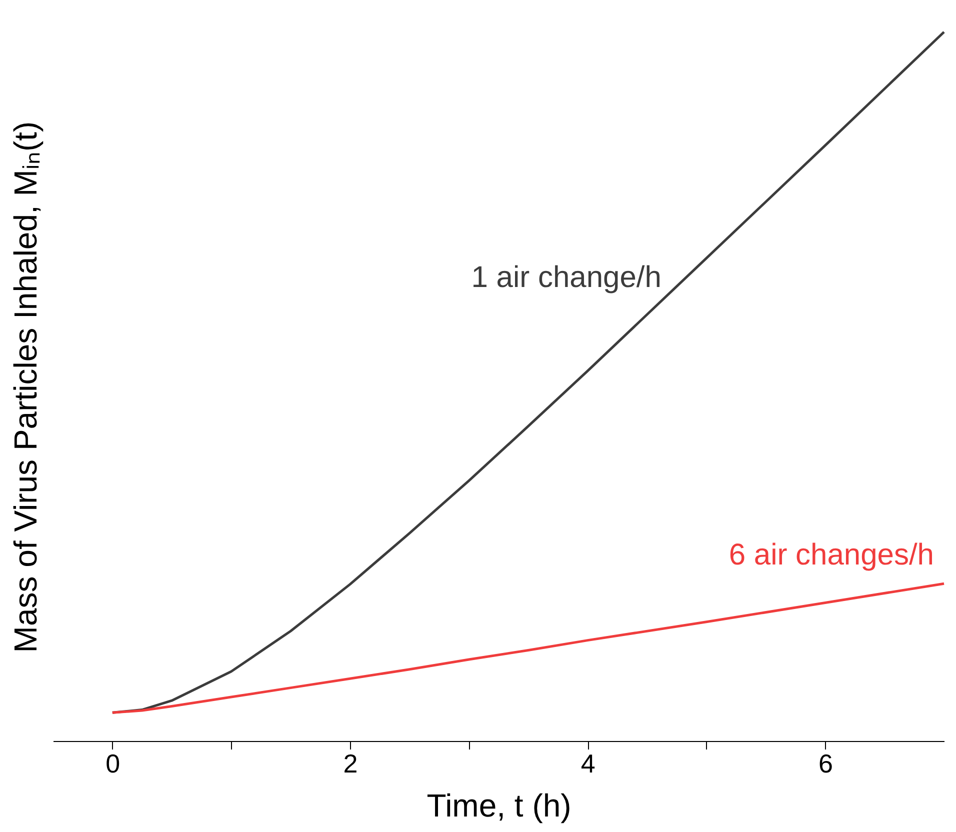 The image size is (956, 832). I want to click on x-tick-label: 4, so click(588, 763).